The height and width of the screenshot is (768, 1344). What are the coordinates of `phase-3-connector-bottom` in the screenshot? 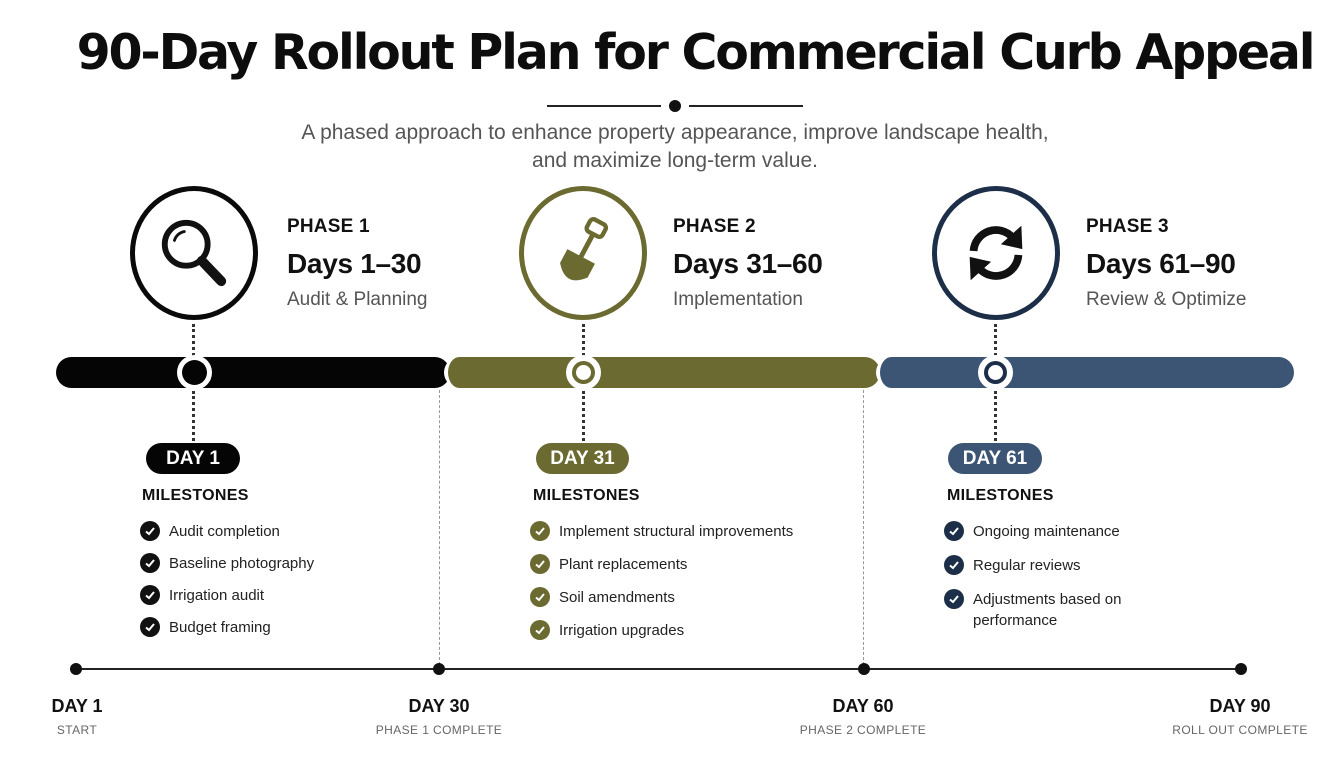 It's located at (995, 416).